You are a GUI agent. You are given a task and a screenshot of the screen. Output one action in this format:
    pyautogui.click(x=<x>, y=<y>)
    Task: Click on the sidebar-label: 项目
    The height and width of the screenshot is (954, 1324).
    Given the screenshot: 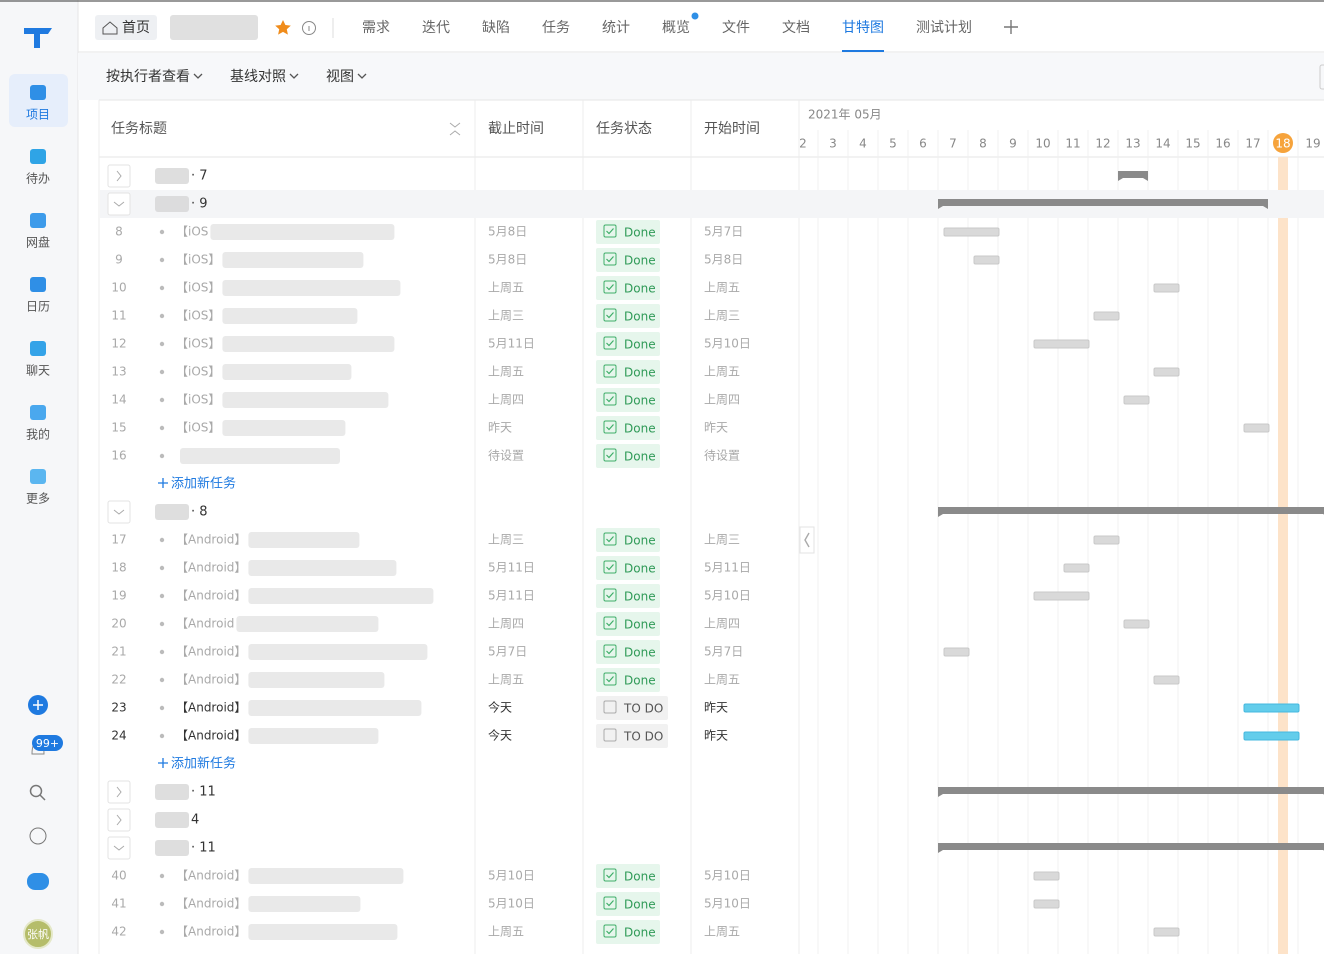 What is the action you would take?
    pyautogui.click(x=38, y=115)
    